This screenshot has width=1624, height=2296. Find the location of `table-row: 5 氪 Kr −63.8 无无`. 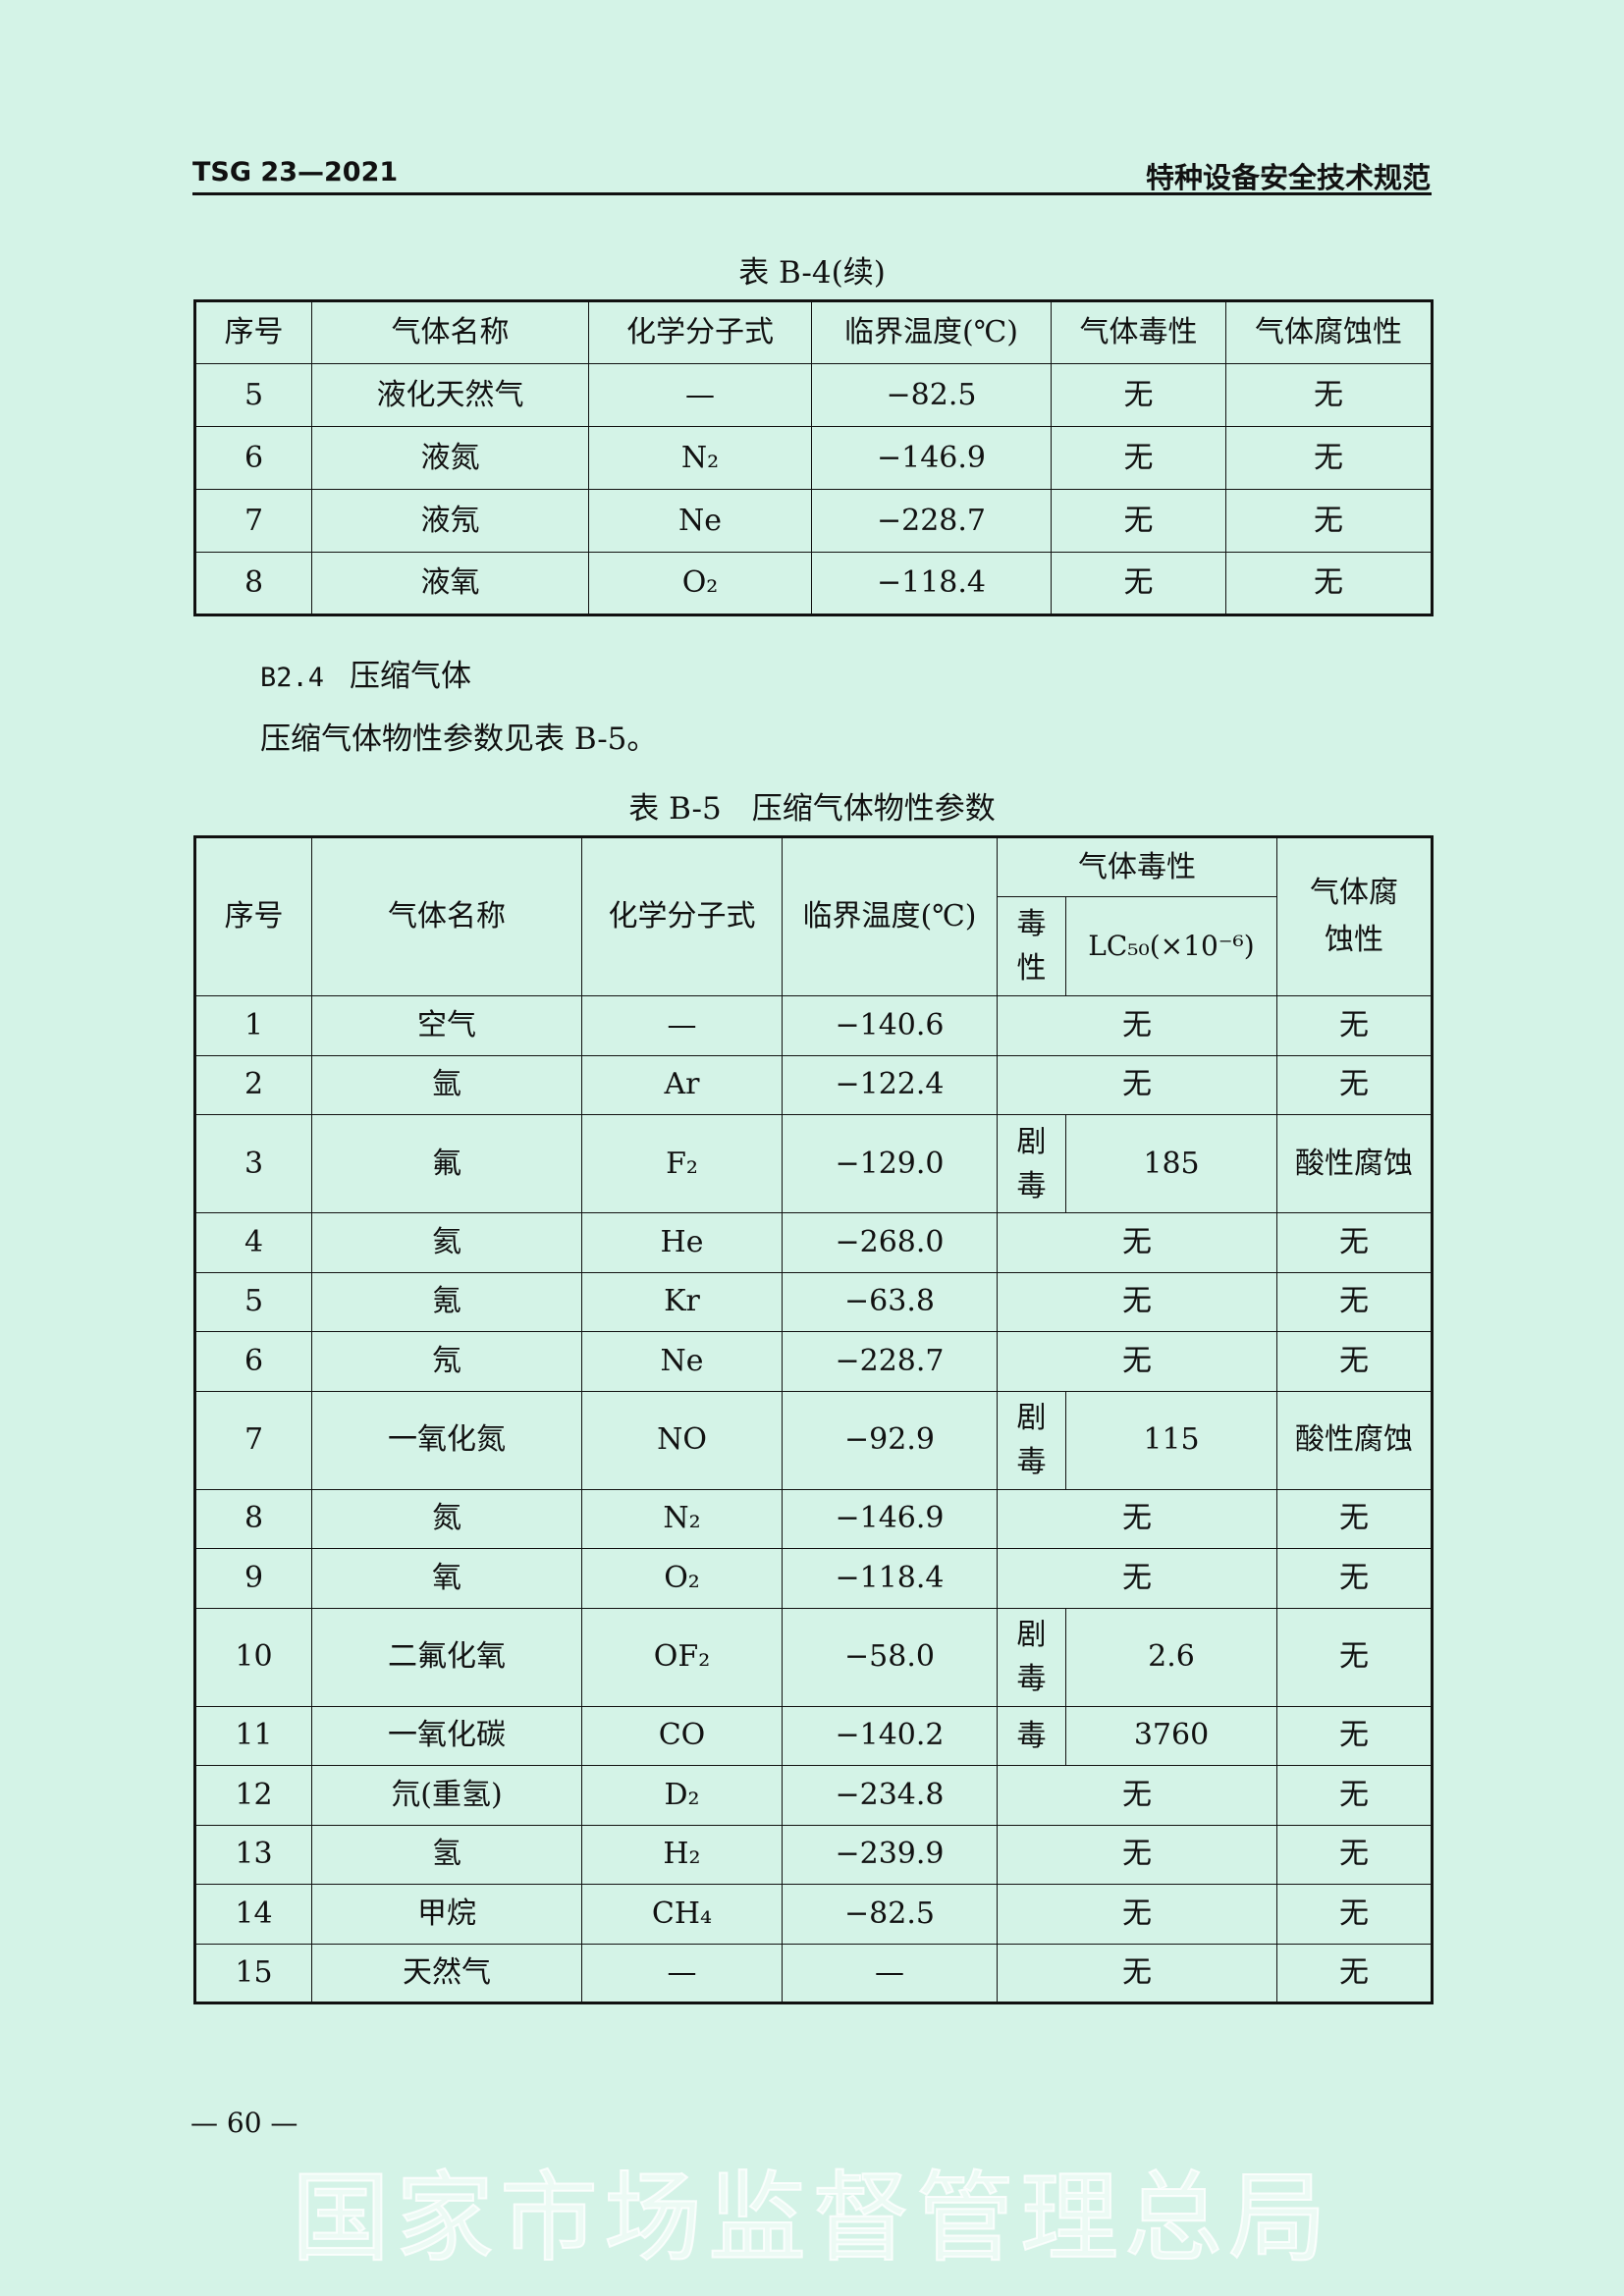

table-row: 5 氪 Kr −63.8 无无 is located at coordinates (813, 1302).